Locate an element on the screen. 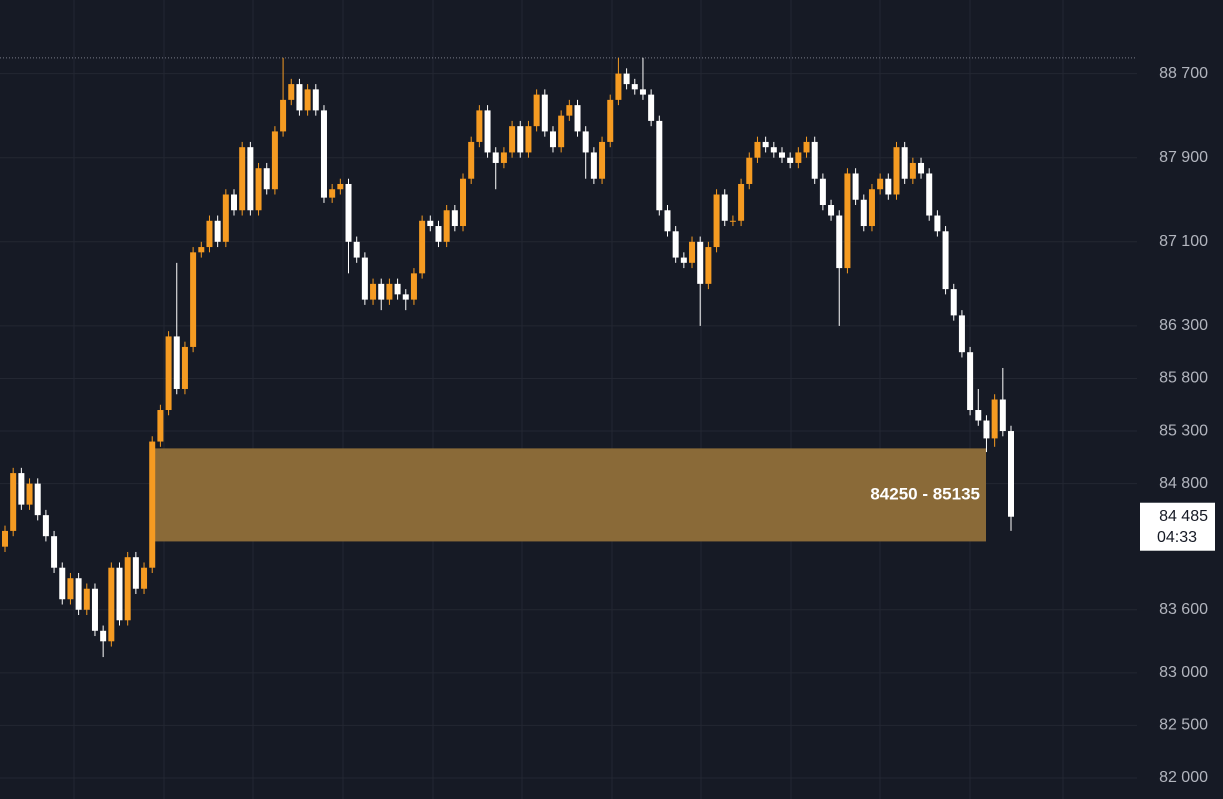 This screenshot has height=799, width=1223. y-tick-label: 84 800 is located at coordinates (1183, 483).